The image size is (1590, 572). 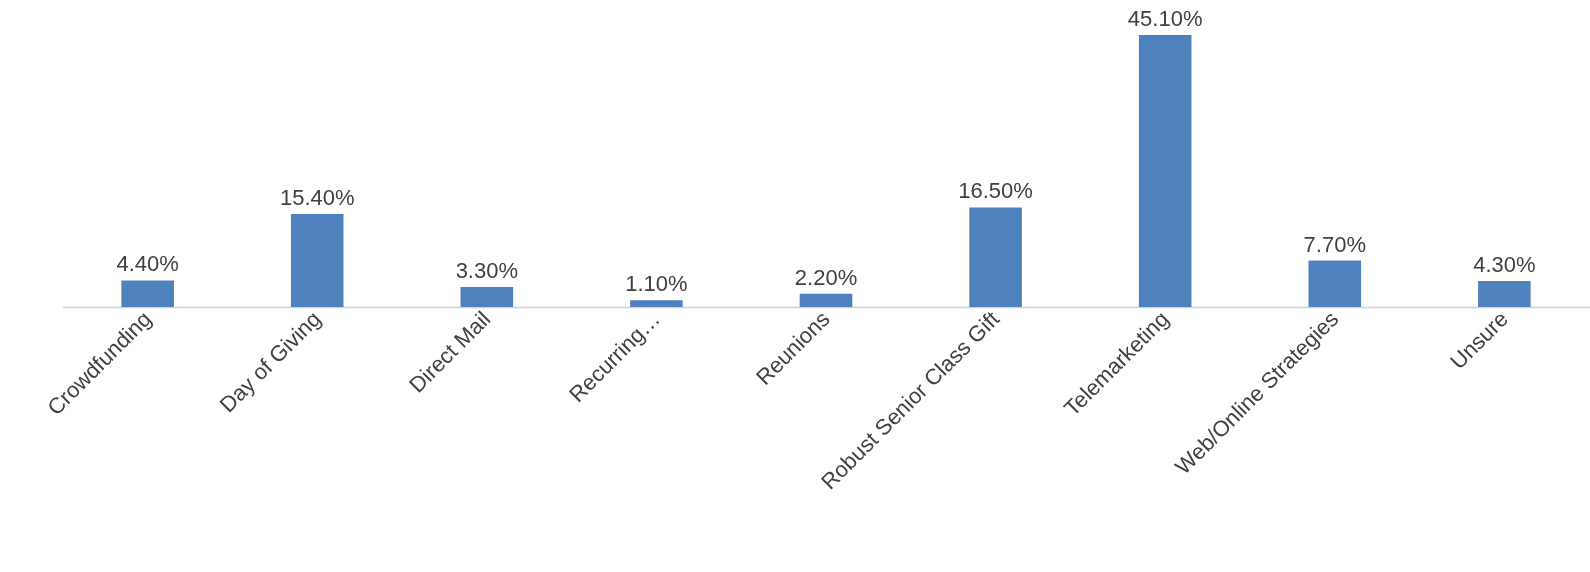 I want to click on data-label: 4.40%, so click(x=147, y=264).